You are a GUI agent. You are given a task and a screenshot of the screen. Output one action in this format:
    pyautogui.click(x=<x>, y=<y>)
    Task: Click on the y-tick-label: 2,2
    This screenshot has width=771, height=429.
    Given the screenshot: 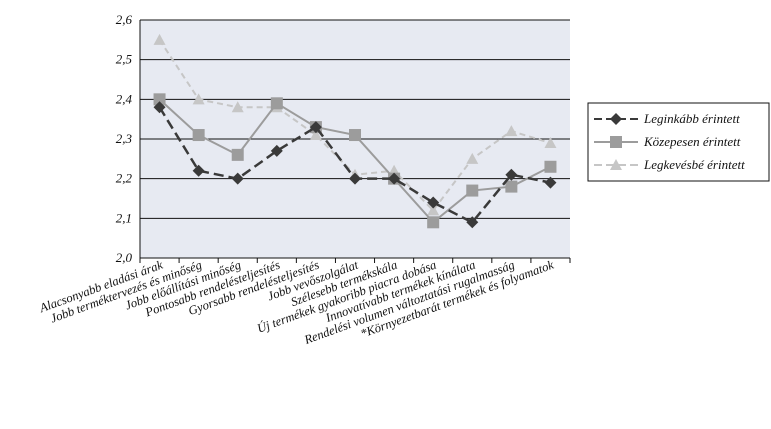 What is the action you would take?
    pyautogui.click(x=124, y=178)
    